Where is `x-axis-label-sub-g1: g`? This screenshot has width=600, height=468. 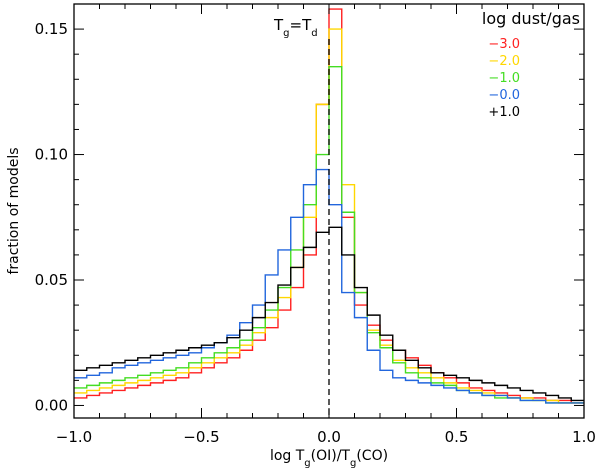 x-axis-label-sub-g1: g is located at coordinates (307, 463).